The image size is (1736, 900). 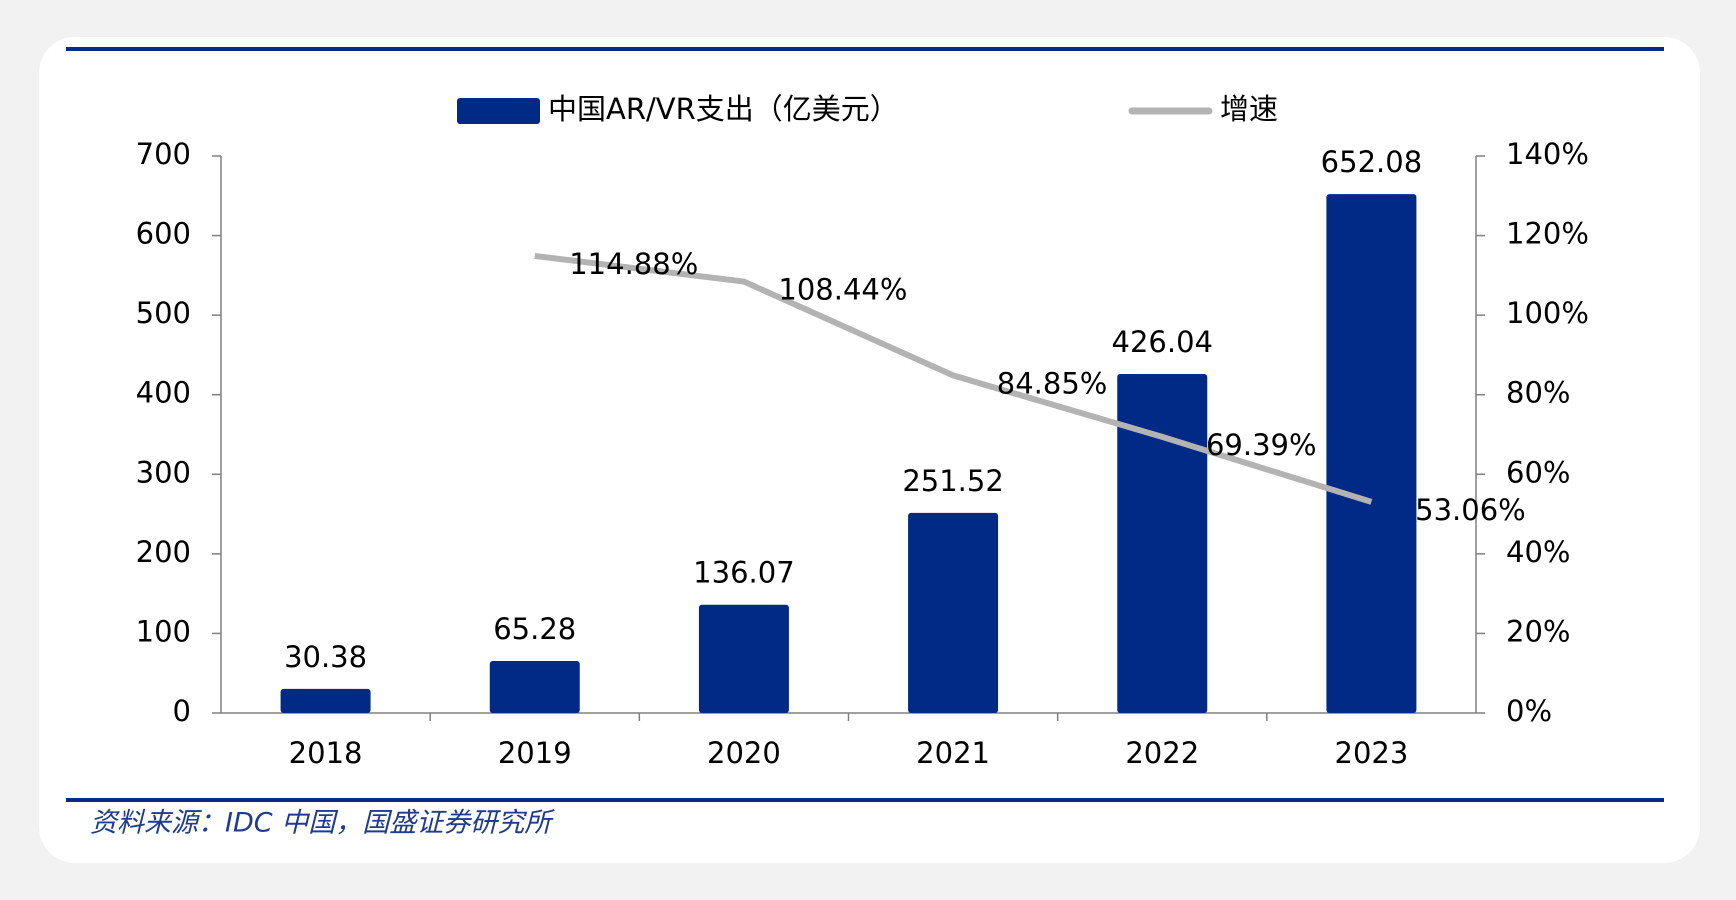 What do you see at coordinates (1547, 154) in the screenshot?
I see `y2-tick-label: 140%` at bounding box center [1547, 154].